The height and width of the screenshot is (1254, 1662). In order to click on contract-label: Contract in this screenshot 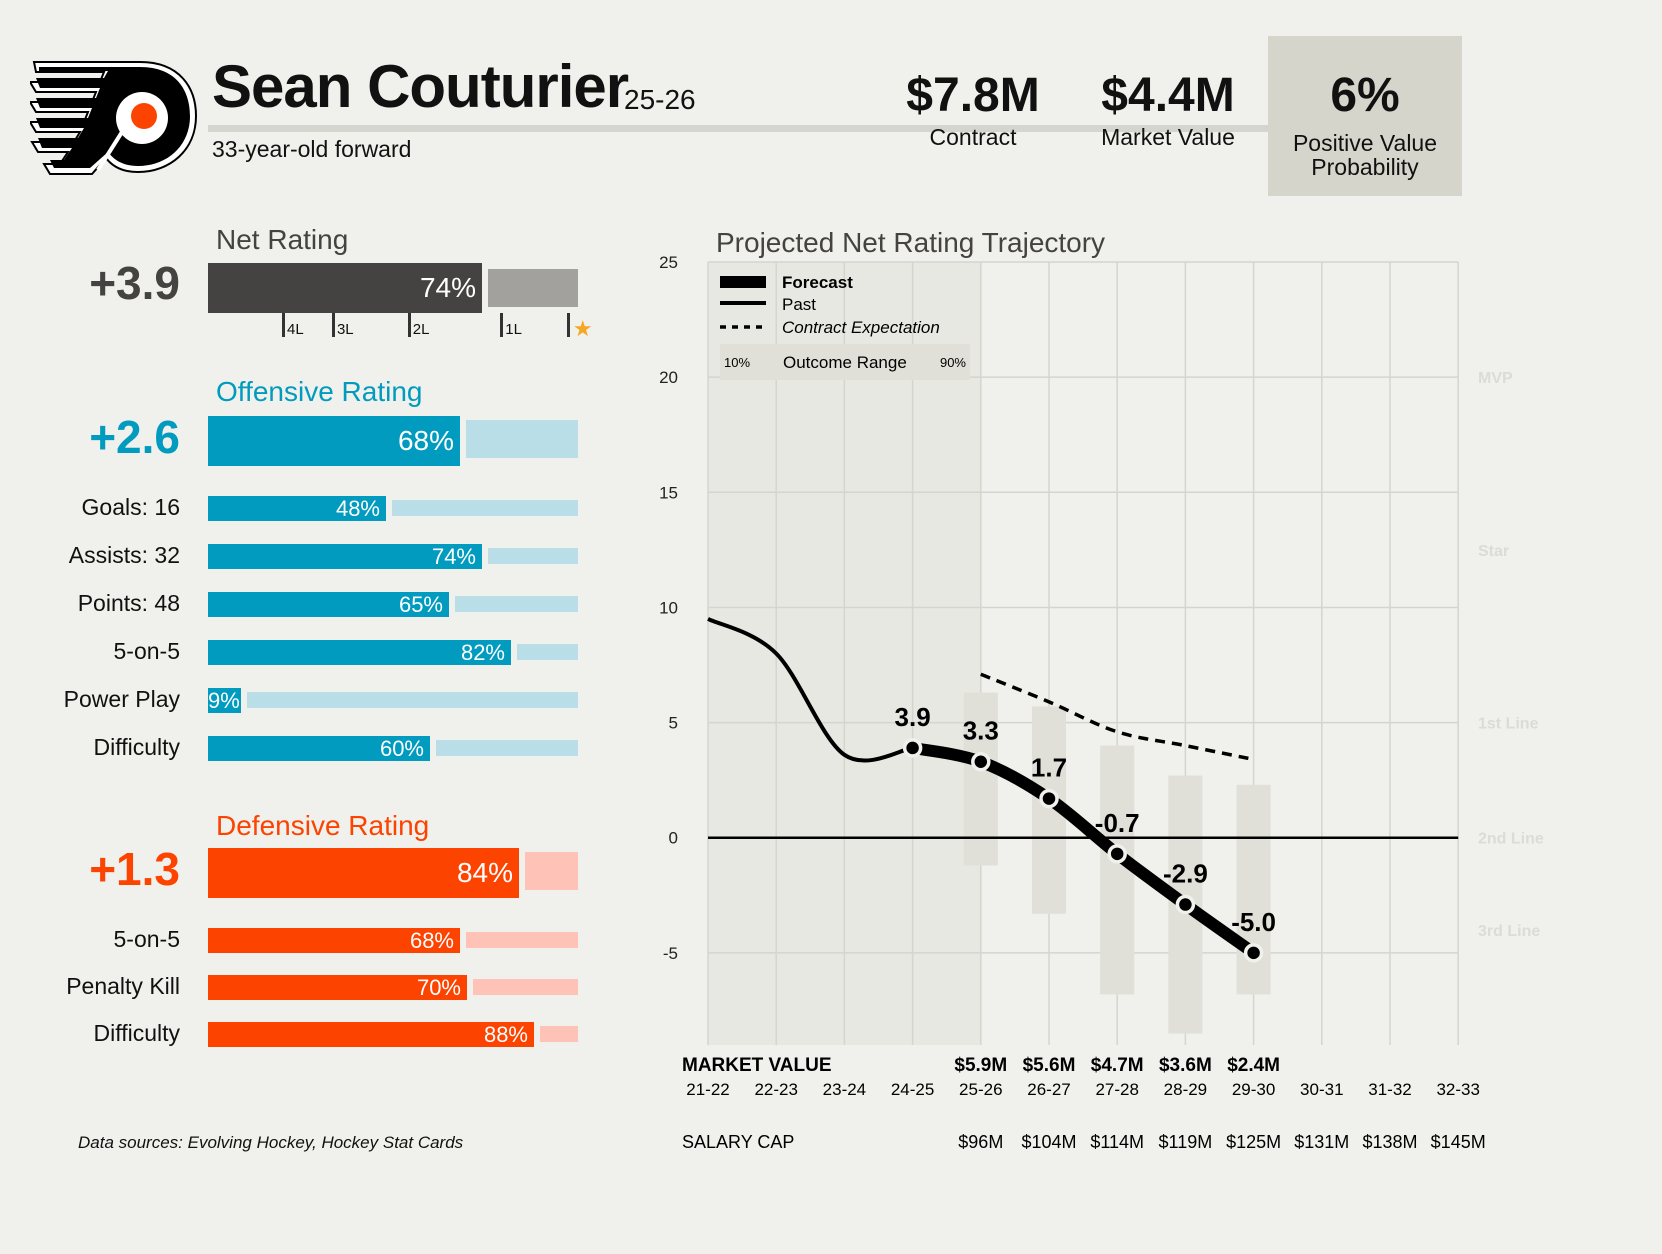, I will do `click(973, 137)`.